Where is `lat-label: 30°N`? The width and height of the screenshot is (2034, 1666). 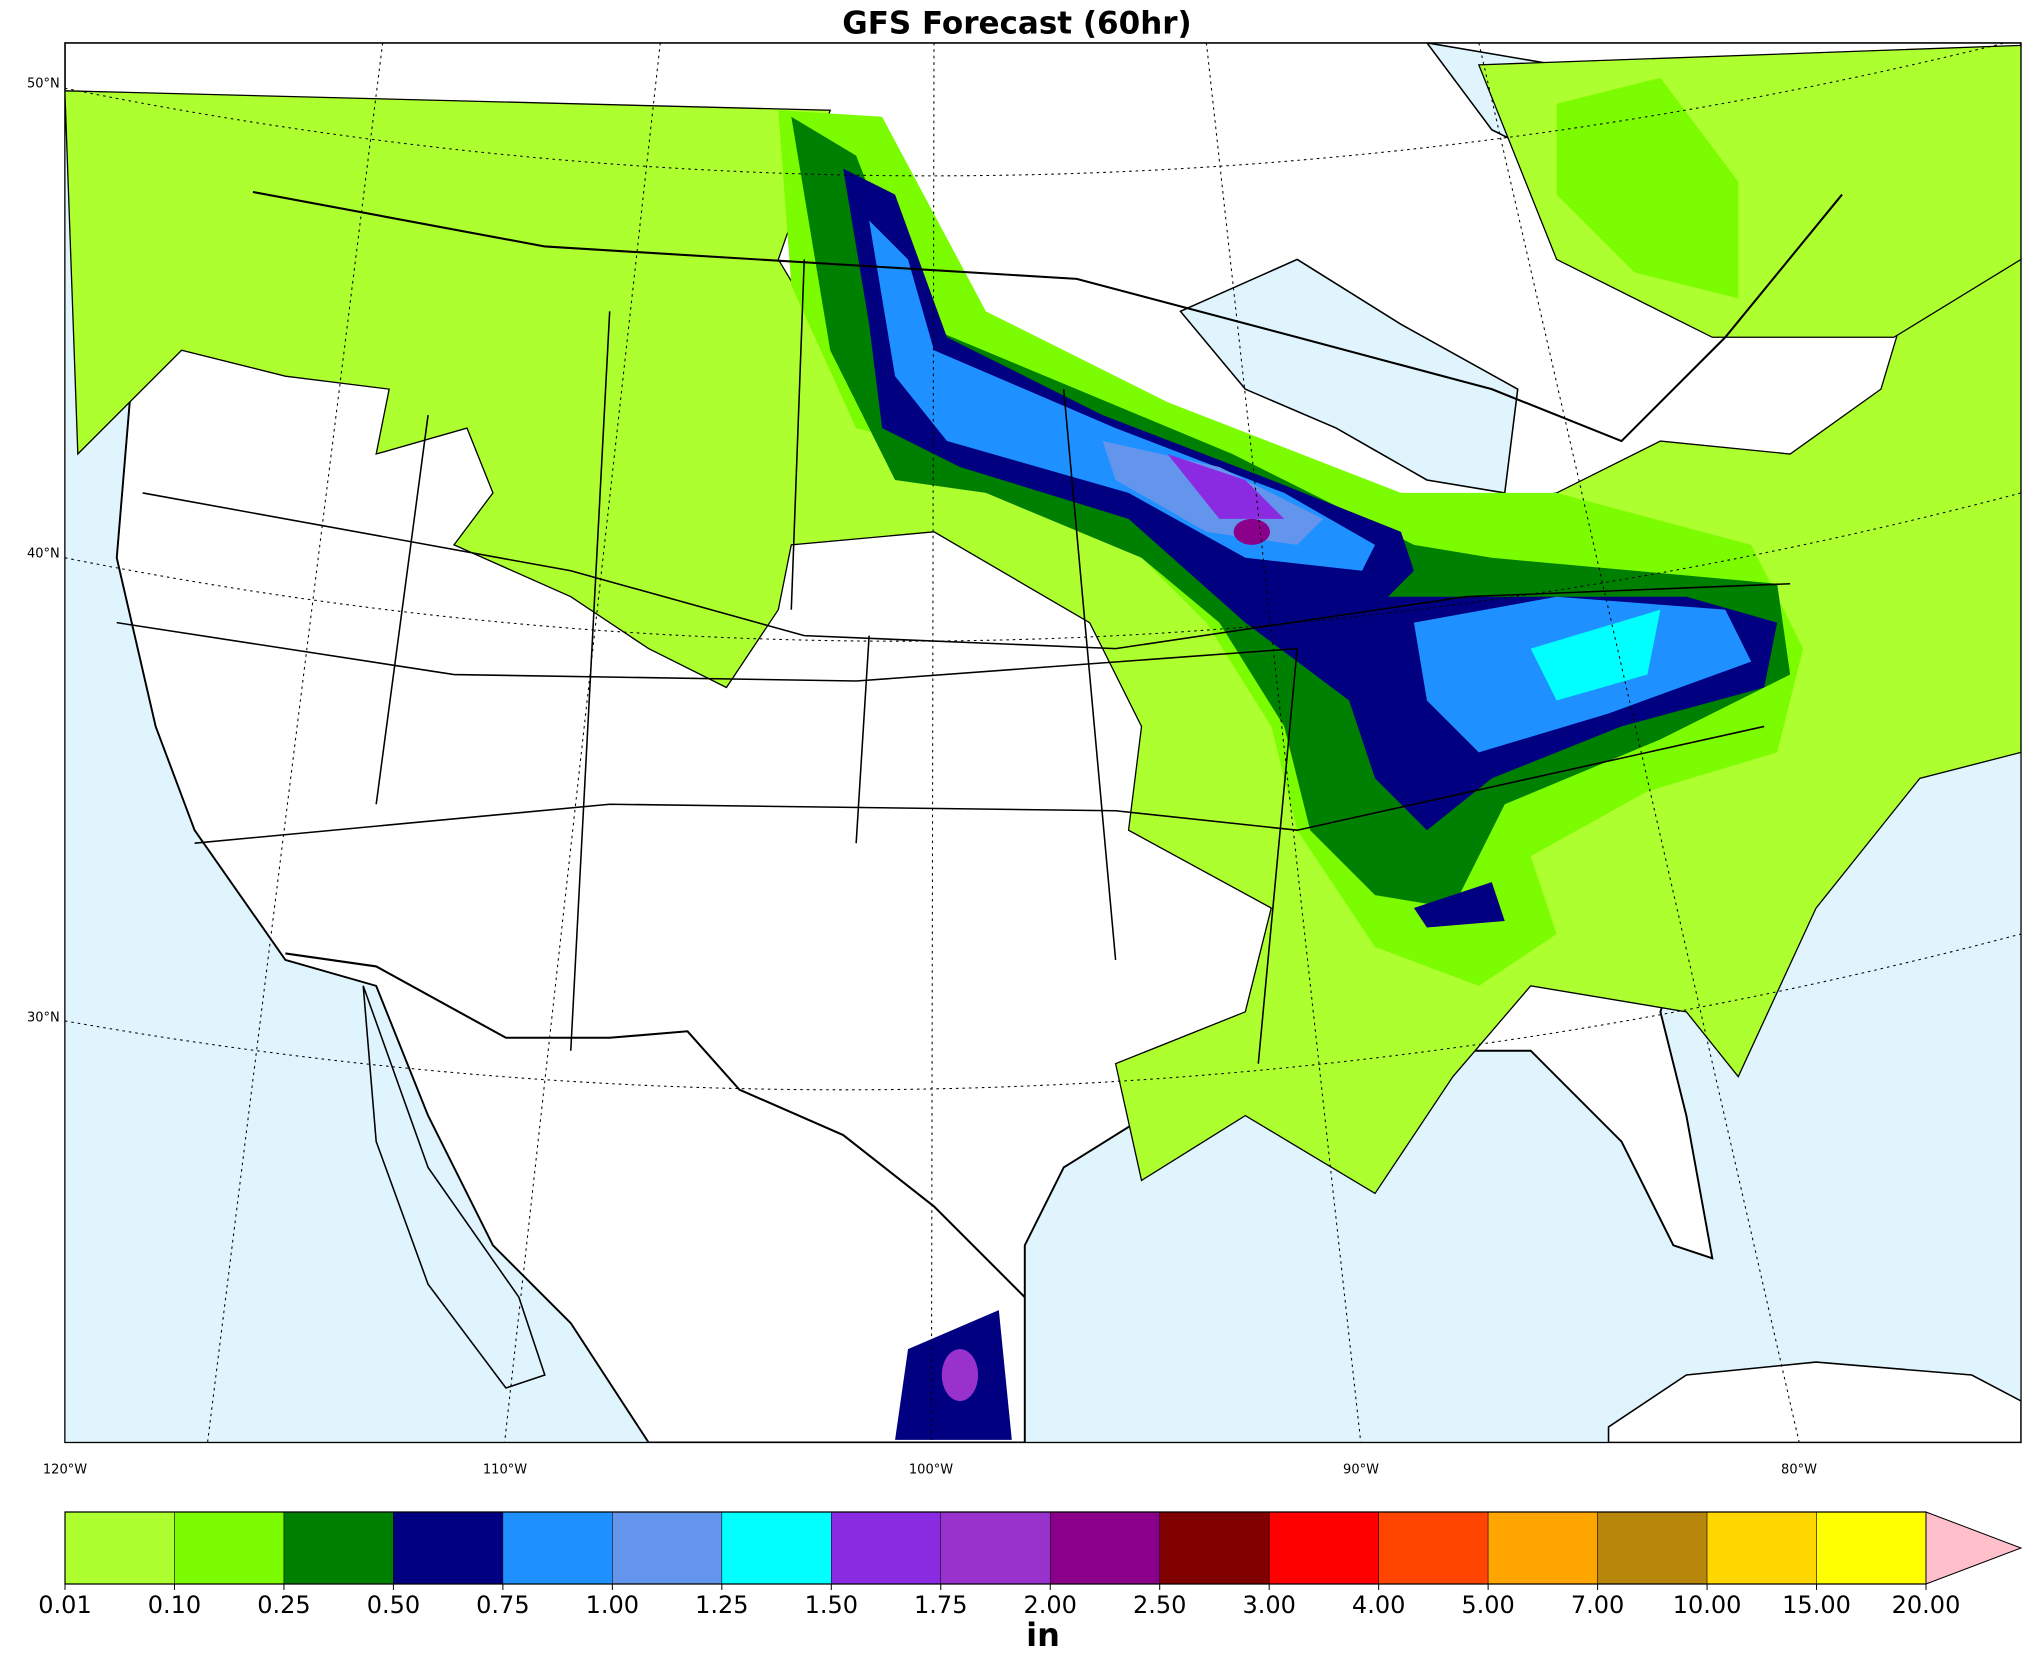 lat-label: 30°N is located at coordinates (43, 1018).